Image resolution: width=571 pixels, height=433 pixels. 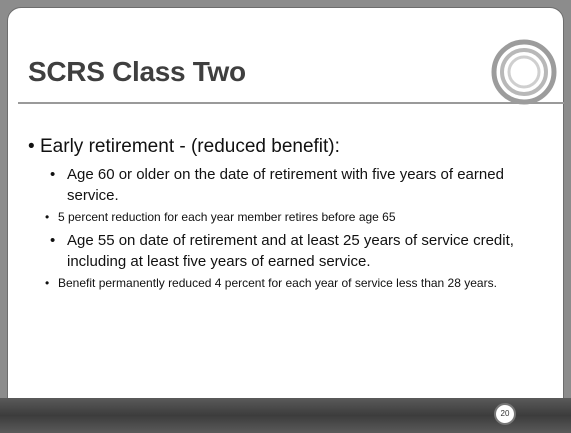 What do you see at coordinates (285, 415) in the screenshot?
I see `footer-band` at bounding box center [285, 415].